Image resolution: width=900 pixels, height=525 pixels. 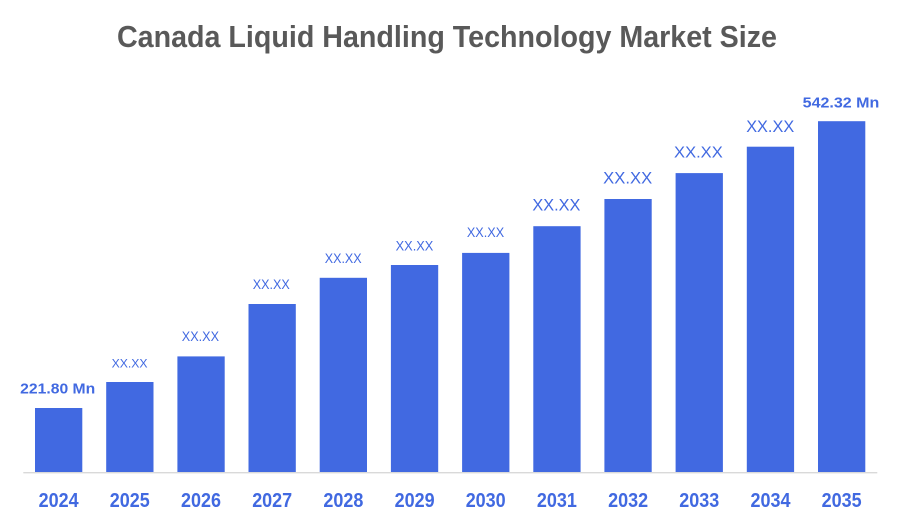 What do you see at coordinates (415, 501) in the screenshot?
I see `svg-text: 2029` at bounding box center [415, 501].